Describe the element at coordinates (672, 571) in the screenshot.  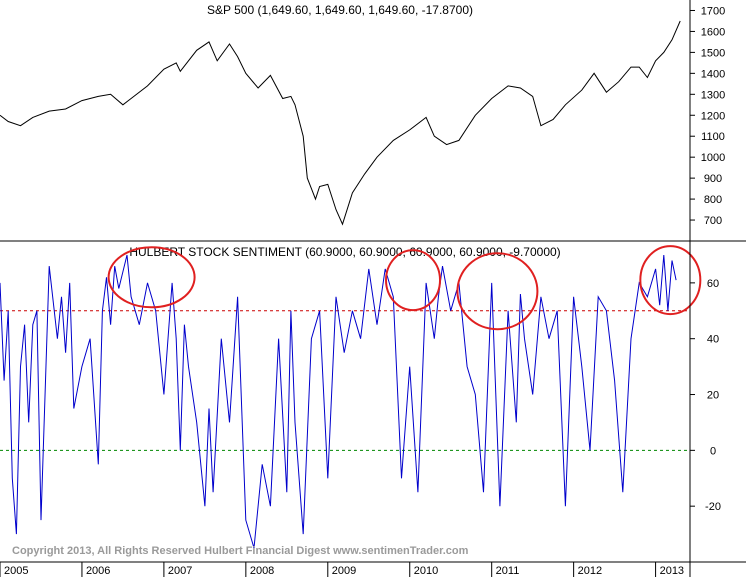
I see `x-tick-label: 2013` at that location.